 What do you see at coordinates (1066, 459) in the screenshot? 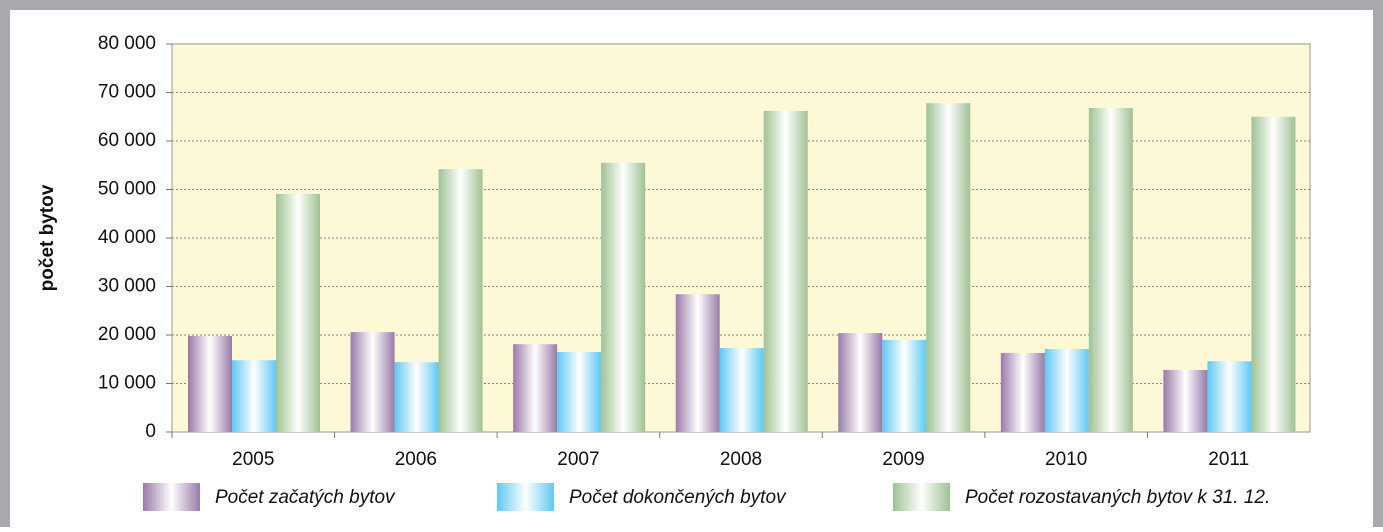
I see `x-tick-label: 2010` at bounding box center [1066, 459].